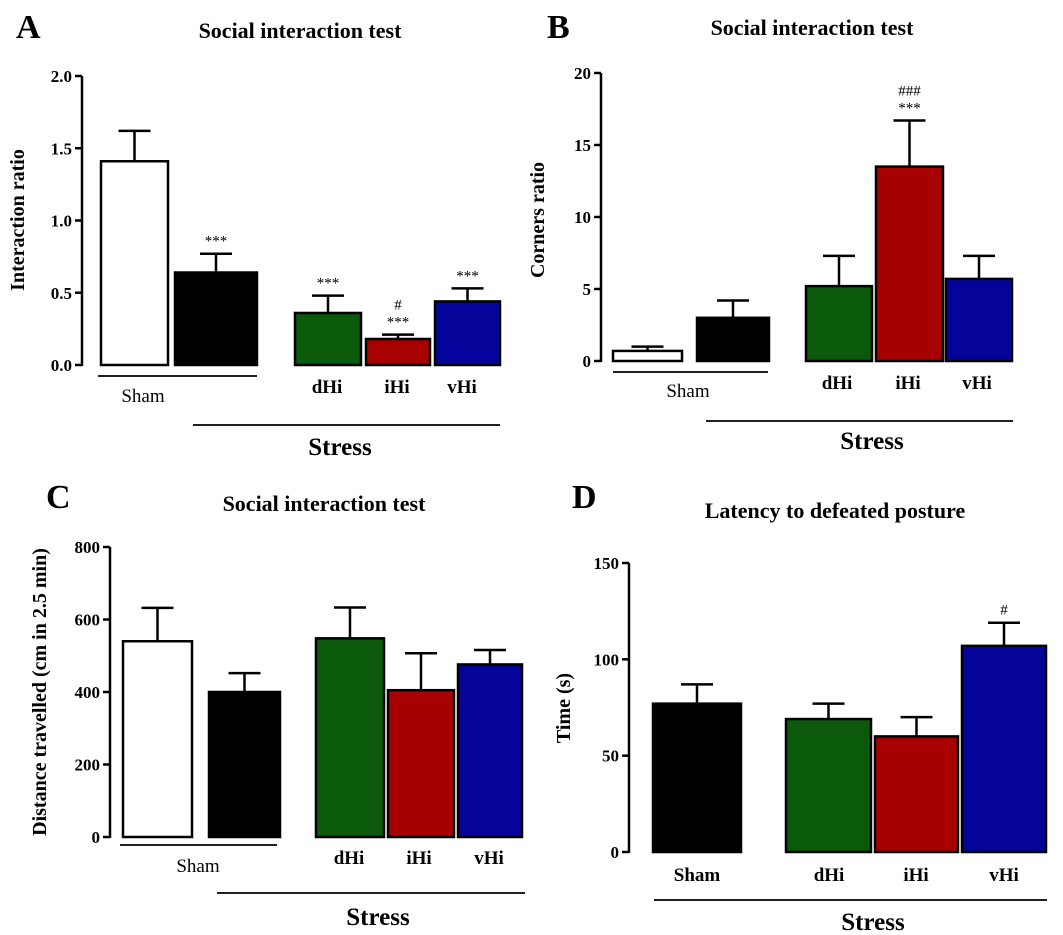 Image resolution: width=1063 pixels, height=935 pixels. I want to click on panel-a-ylabel: Interaction ratio, so click(18, 220).